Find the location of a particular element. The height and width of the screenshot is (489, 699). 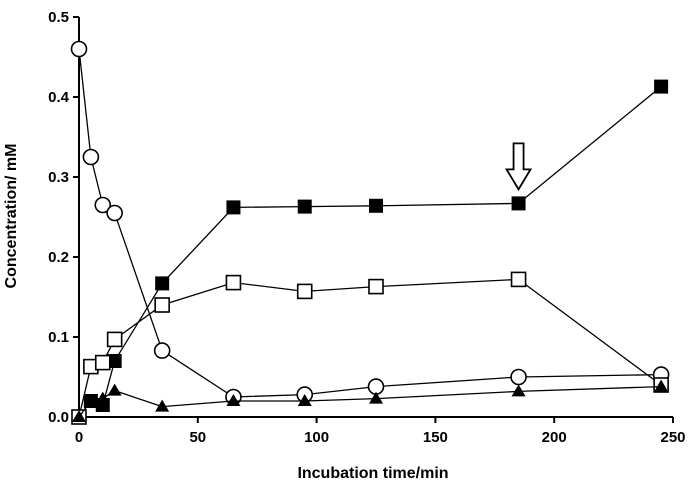

series-filled-triangle is located at coordinates (370, 400).